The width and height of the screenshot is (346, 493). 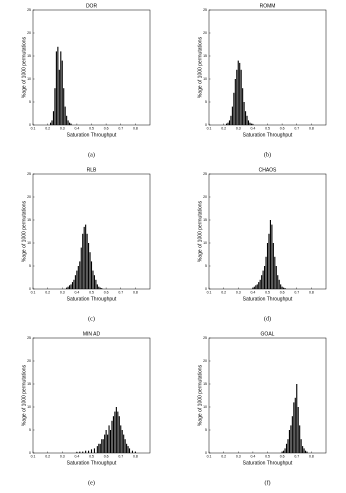 I want to click on caption: (e), so click(x=91, y=482).